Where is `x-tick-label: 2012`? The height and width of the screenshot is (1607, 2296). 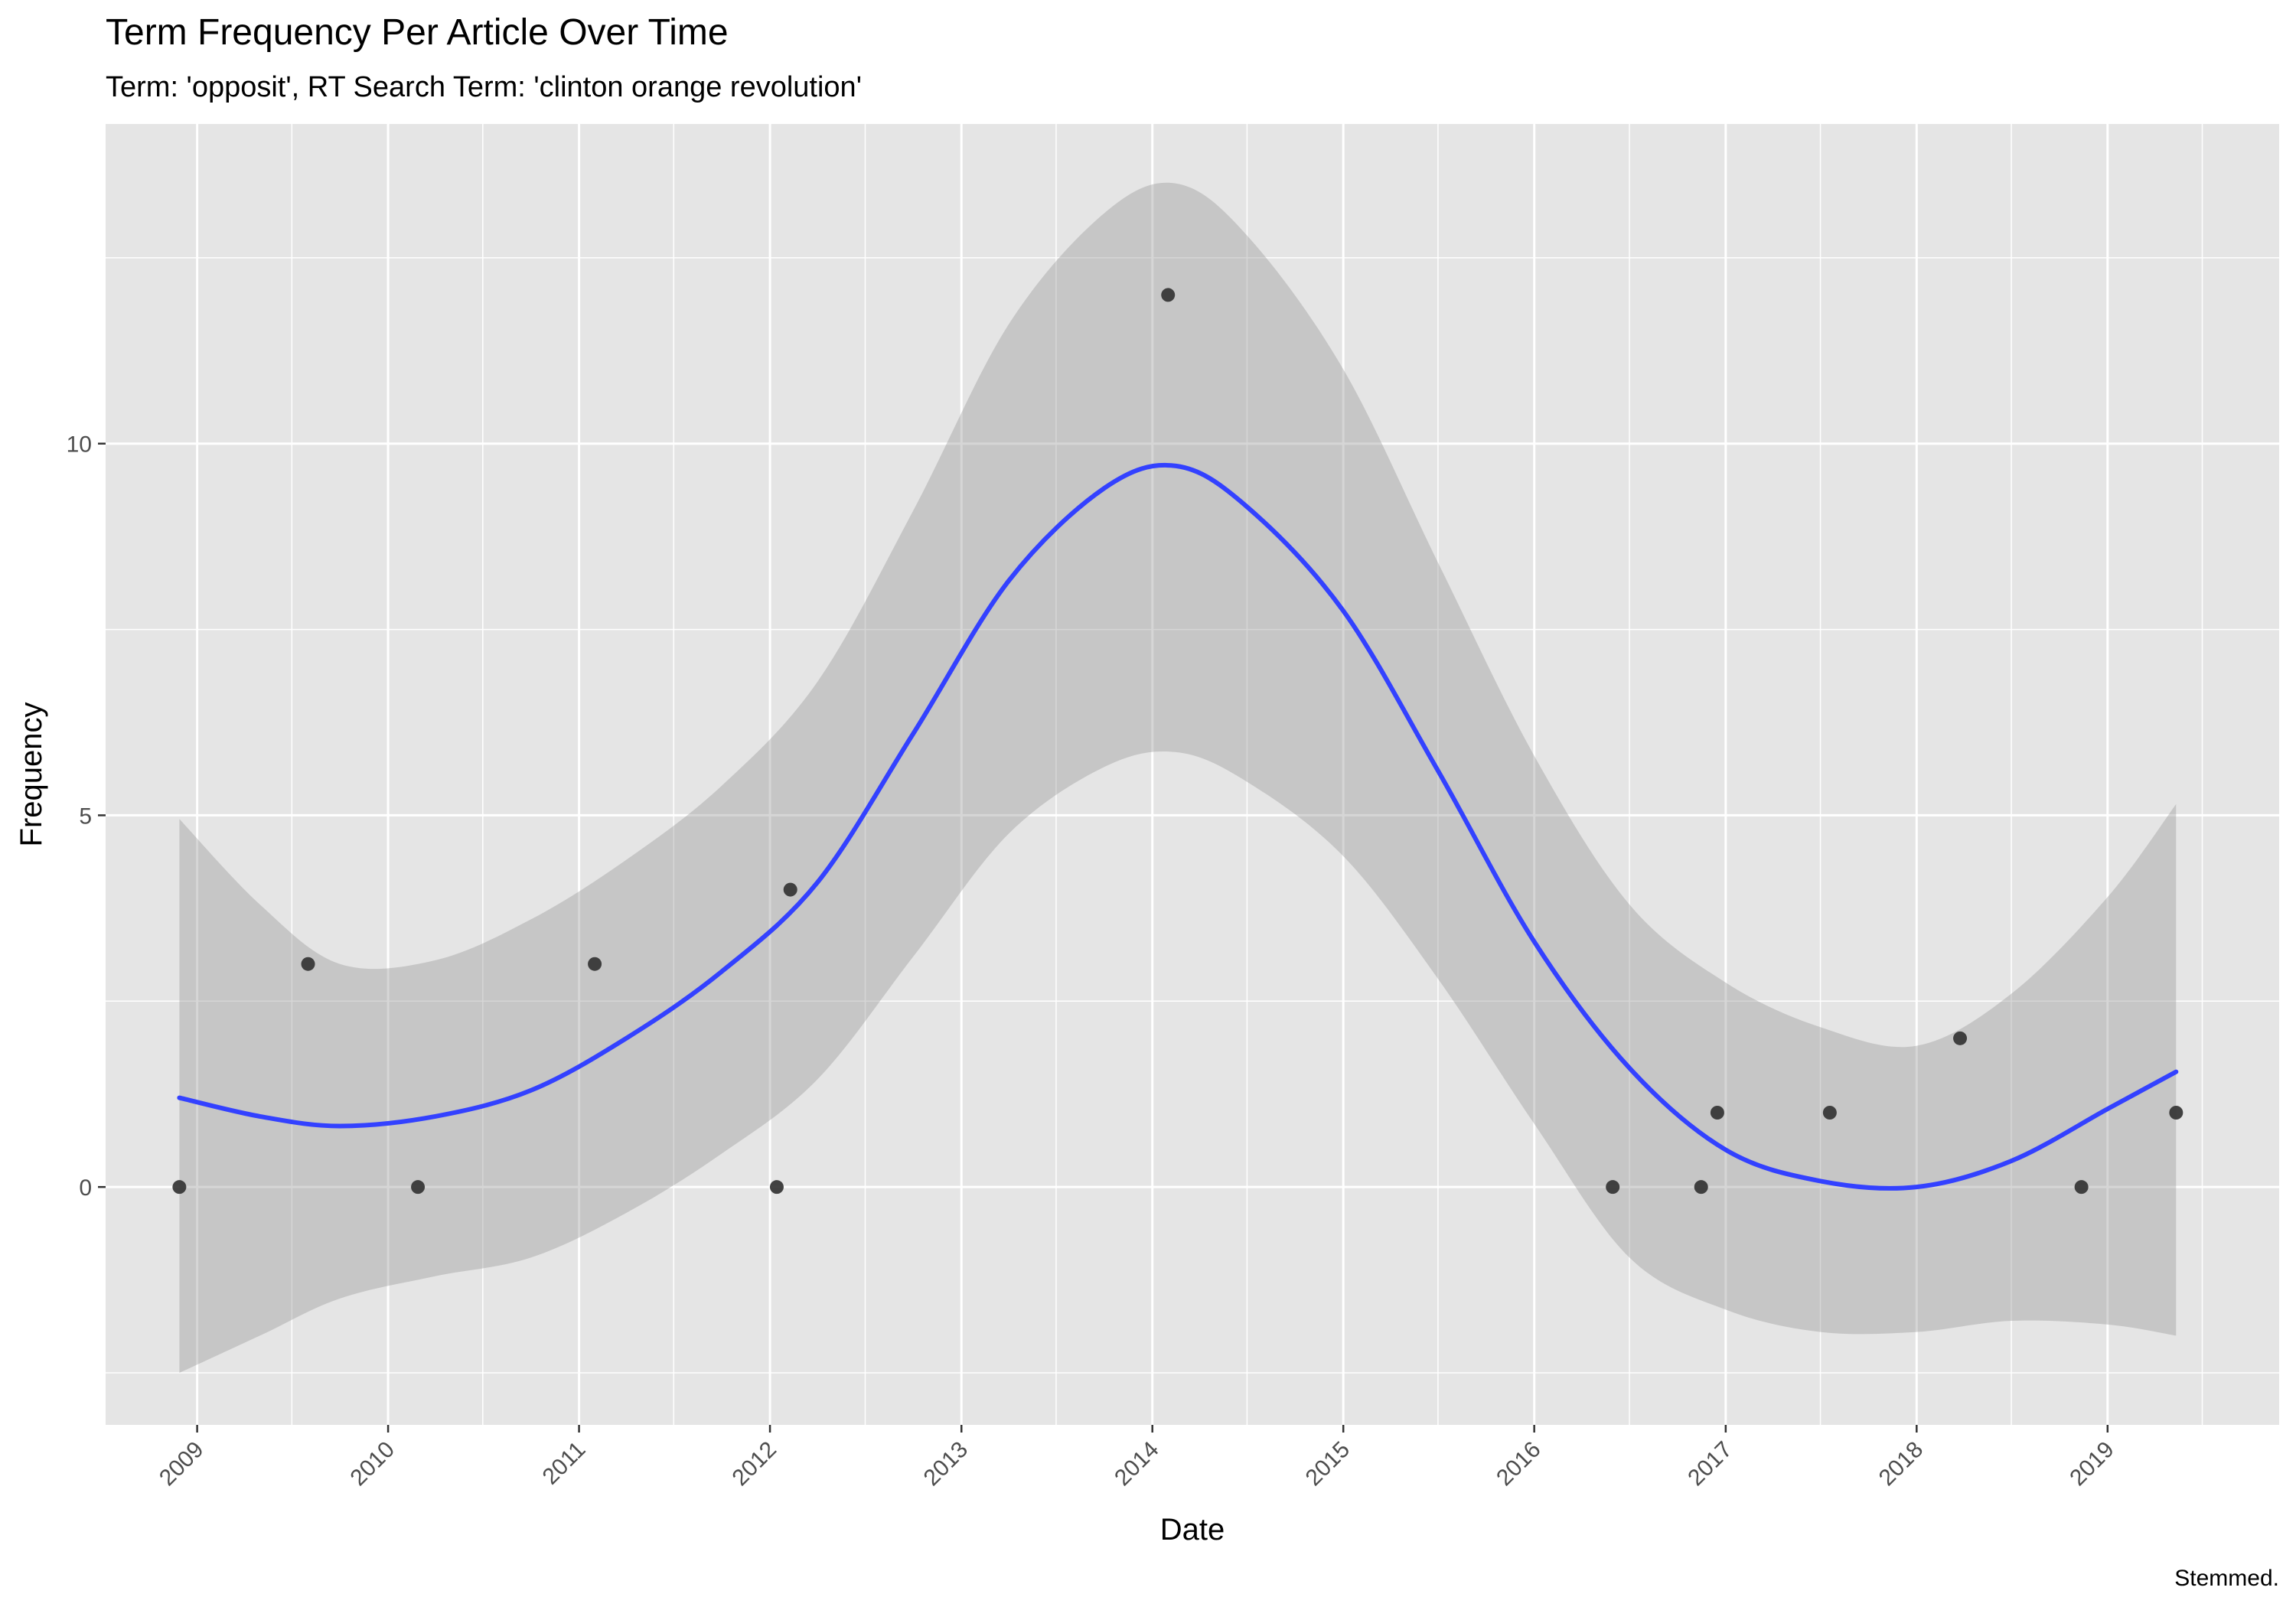
x-tick-label: 2012 is located at coordinates (754, 1464).